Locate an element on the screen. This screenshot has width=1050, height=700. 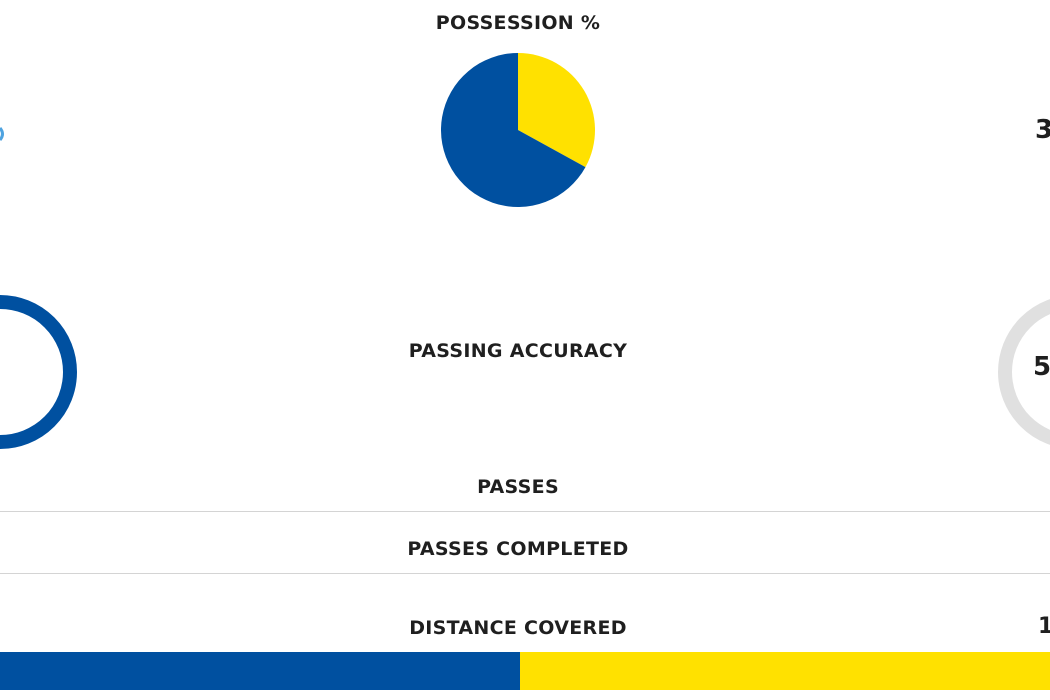
away-distance-covered-value: 1 is located at coordinates (1044, 626).